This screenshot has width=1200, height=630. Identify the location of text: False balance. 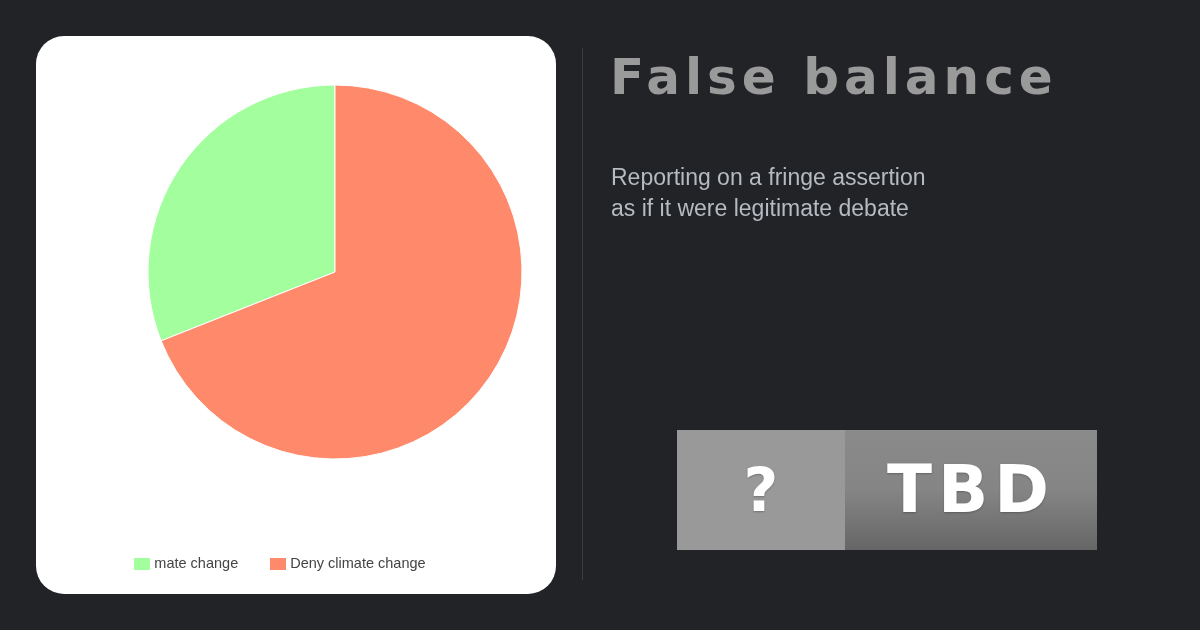
(834, 77).